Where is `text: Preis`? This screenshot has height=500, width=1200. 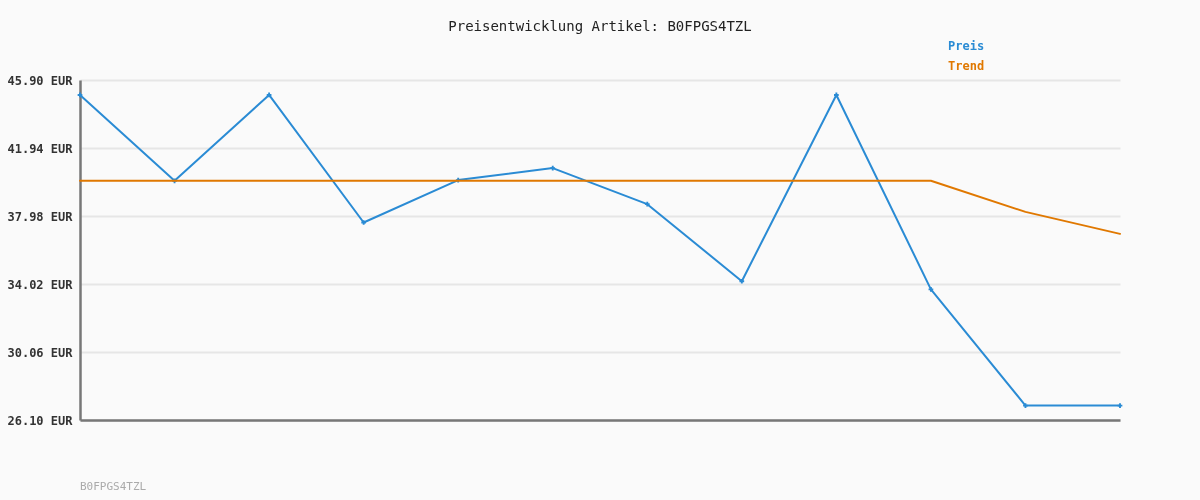 text: Preis is located at coordinates (966, 46).